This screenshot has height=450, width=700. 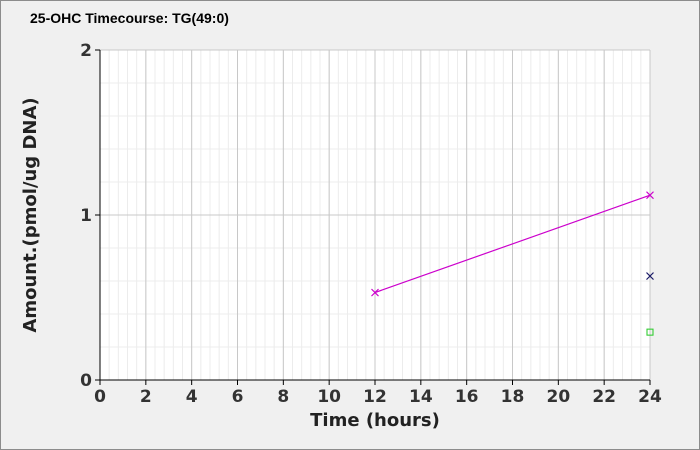 I want to click on x-tick-label: 16, so click(x=467, y=397).